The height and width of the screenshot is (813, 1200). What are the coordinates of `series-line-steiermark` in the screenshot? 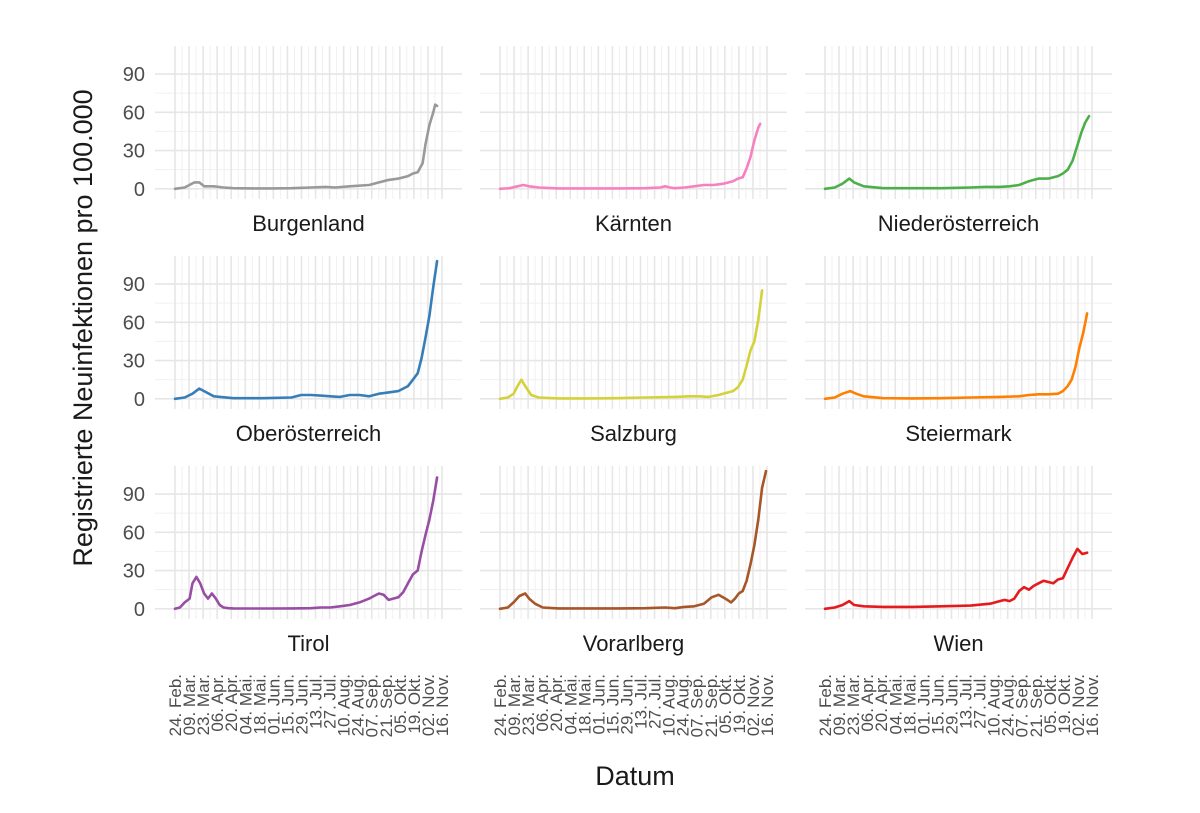 It's located at (956, 356).